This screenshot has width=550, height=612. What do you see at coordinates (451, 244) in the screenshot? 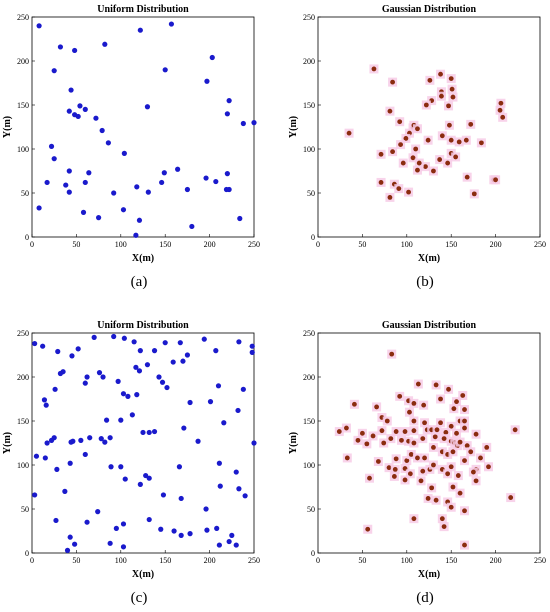
I see `x-tick-label: 150` at bounding box center [451, 244].